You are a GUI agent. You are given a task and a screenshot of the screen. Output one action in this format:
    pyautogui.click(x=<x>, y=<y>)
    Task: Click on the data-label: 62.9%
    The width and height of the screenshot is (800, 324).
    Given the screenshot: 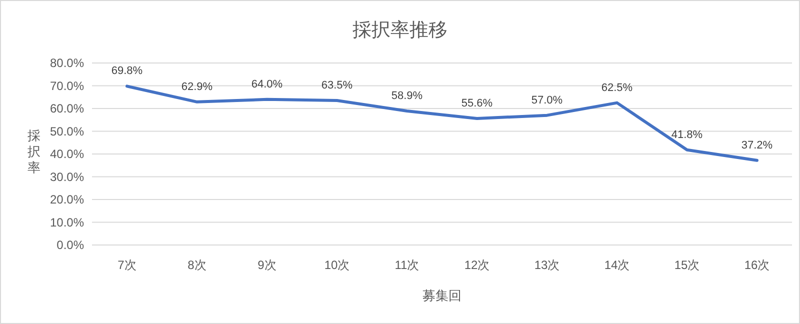 What is the action you would take?
    pyautogui.click(x=197, y=86)
    